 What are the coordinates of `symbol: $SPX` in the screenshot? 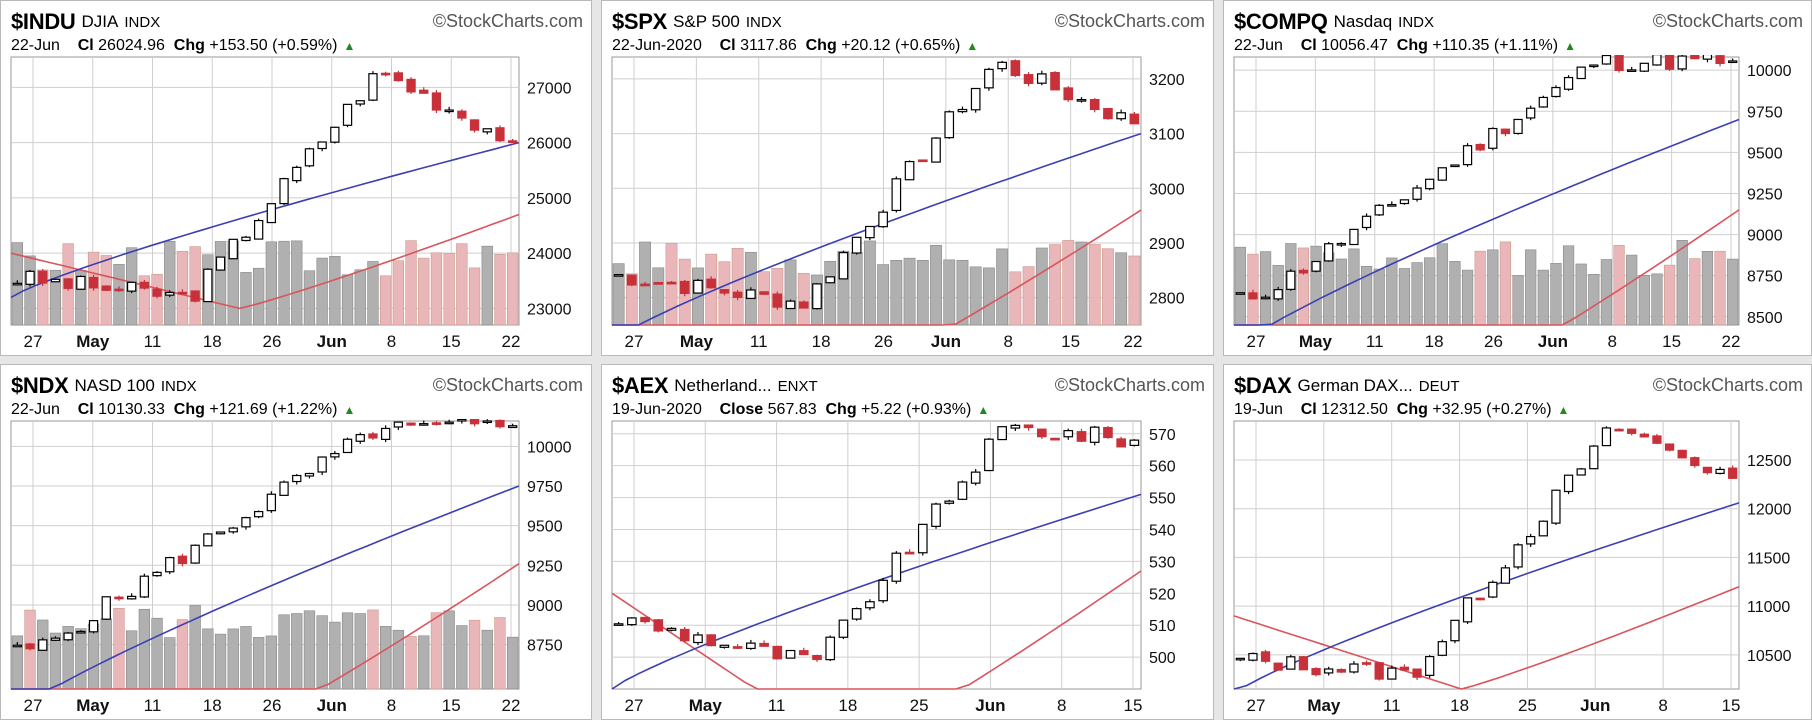 It's located at (640, 21).